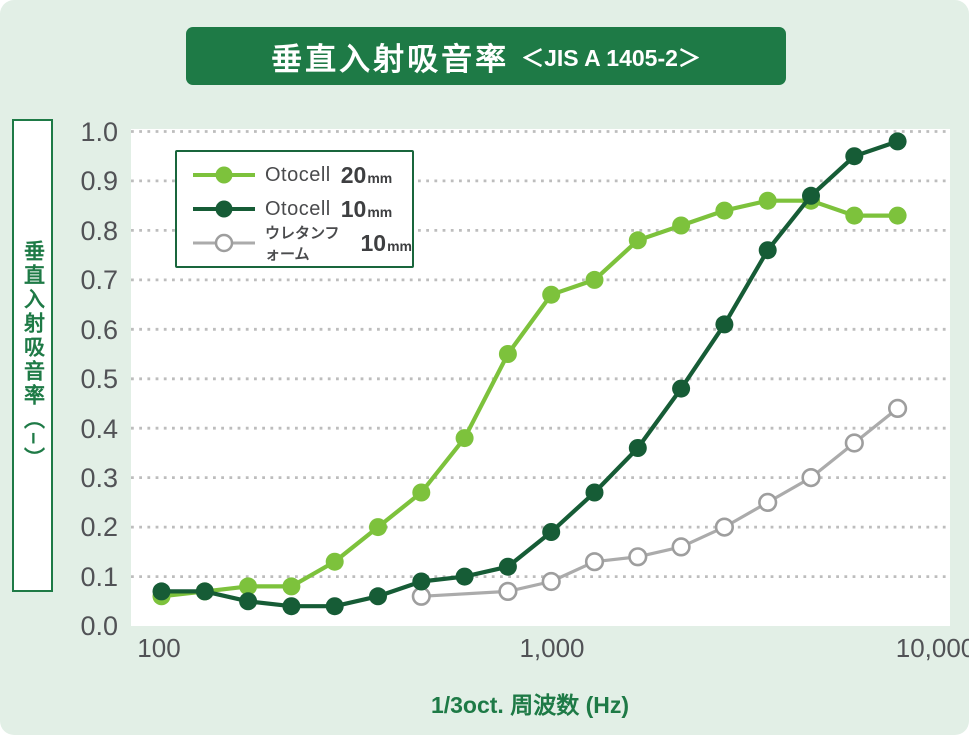 This screenshot has width=969, height=735. I want to click on data-point-Otocell-10mm-2500Hz, so click(767, 250).